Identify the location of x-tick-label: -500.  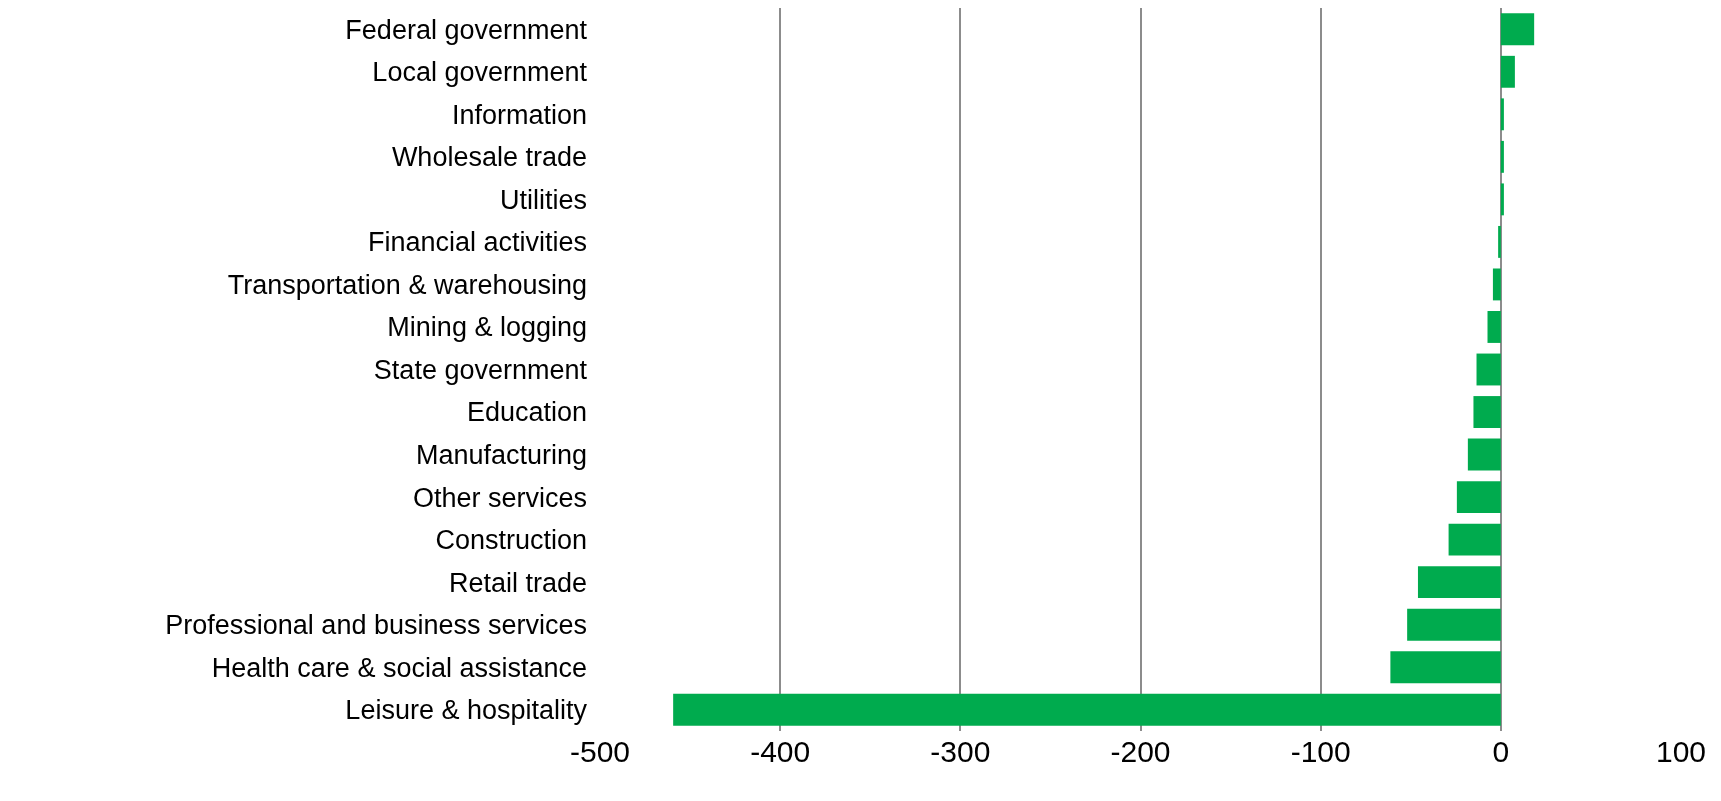
(600, 751).